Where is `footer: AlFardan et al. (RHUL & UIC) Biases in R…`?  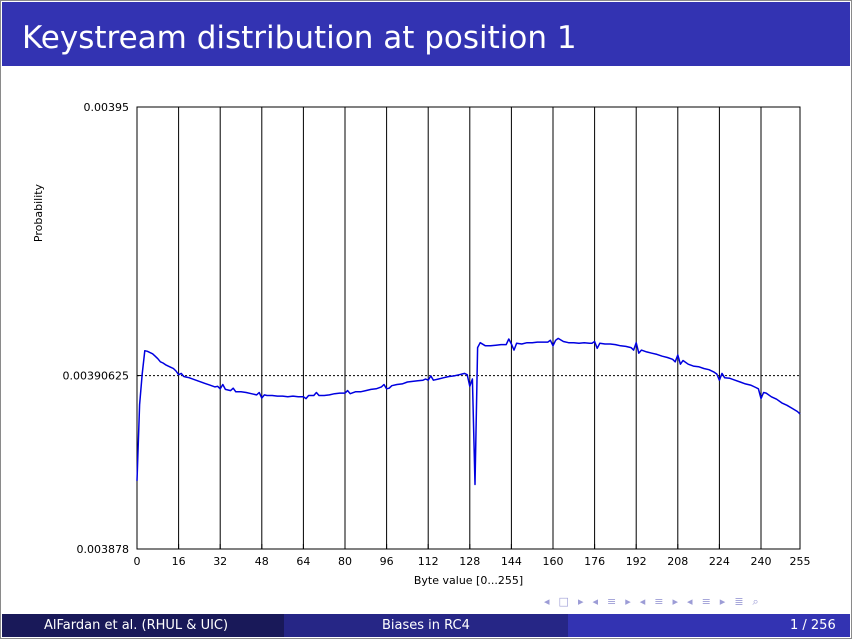 footer: AlFardan et al. (RHUL & UIC) Biases in R… is located at coordinates (426, 625).